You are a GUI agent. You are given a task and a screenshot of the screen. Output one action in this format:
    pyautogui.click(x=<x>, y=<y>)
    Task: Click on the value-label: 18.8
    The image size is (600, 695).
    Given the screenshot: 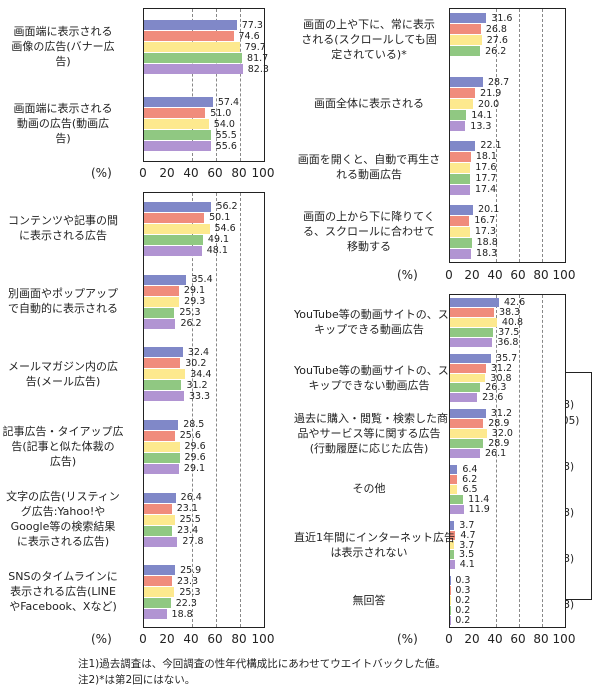 What is the action you would take?
    pyautogui.click(x=487, y=243)
    